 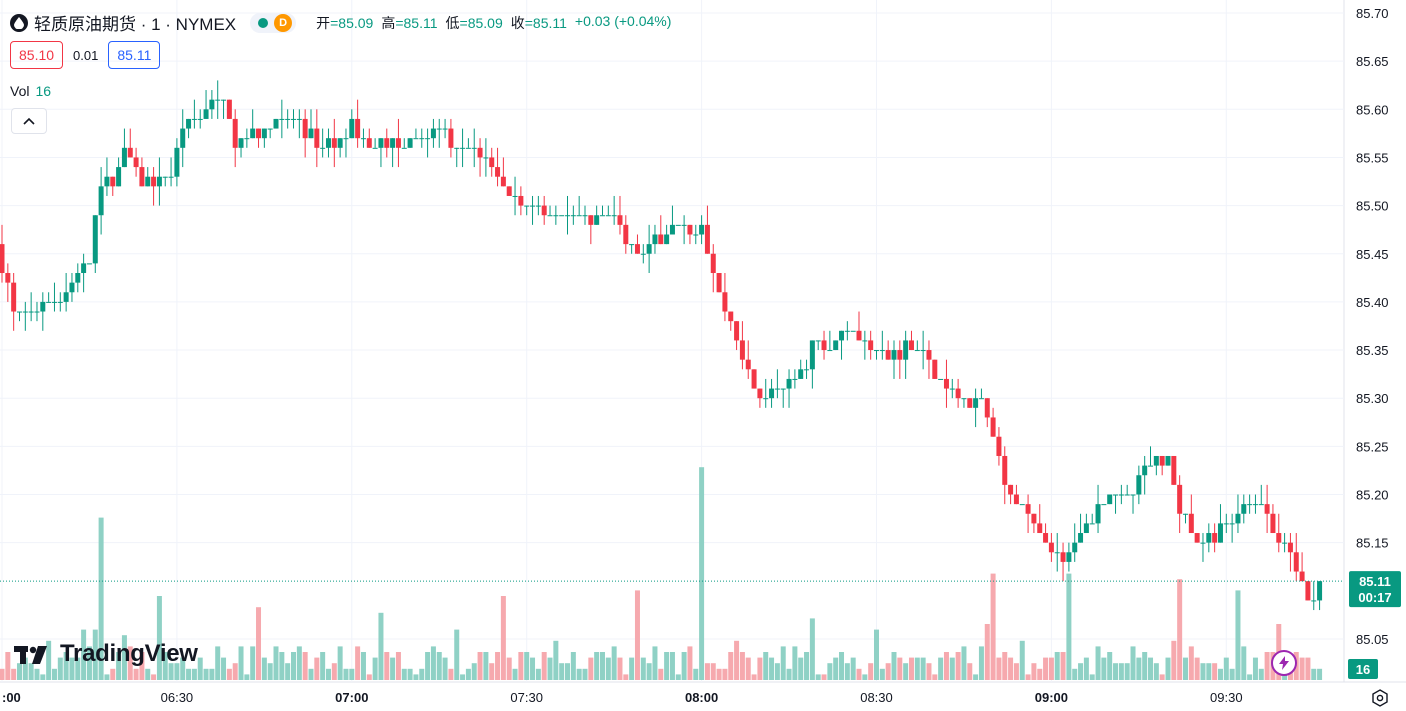 I want to click on last-price-label: 85.11, so click(x=1375, y=581).